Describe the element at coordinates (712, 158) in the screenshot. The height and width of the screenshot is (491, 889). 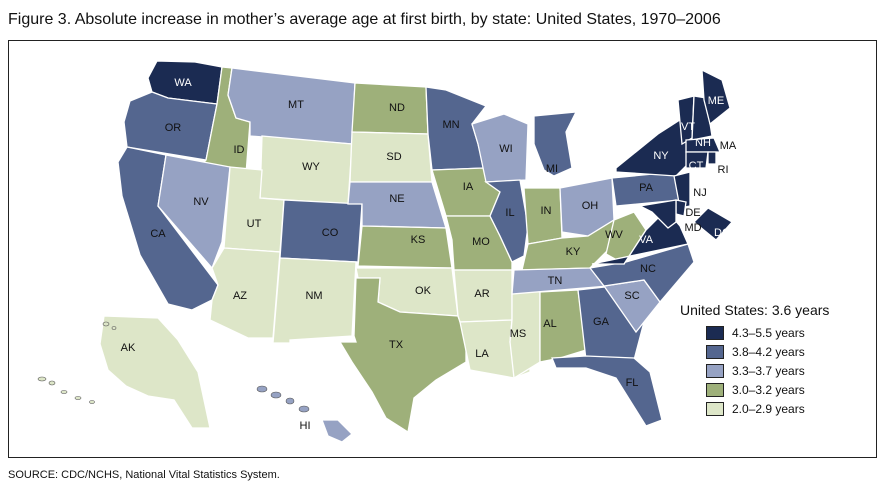
I see `state-ri` at that location.